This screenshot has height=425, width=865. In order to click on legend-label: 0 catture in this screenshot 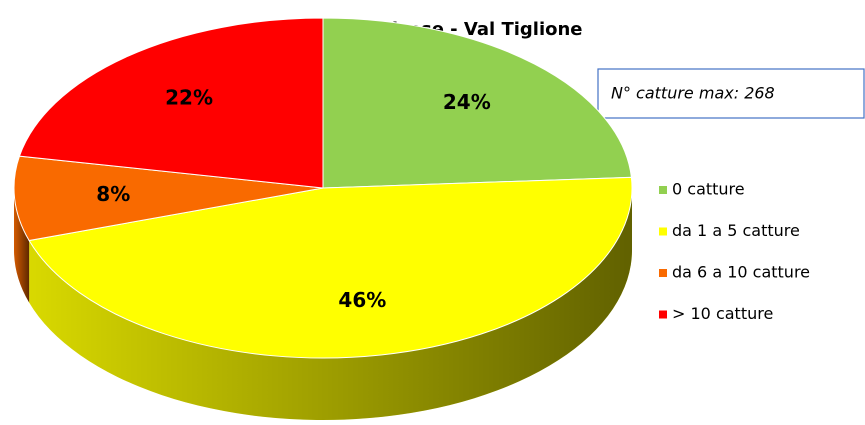, I will do `click(708, 189)`.